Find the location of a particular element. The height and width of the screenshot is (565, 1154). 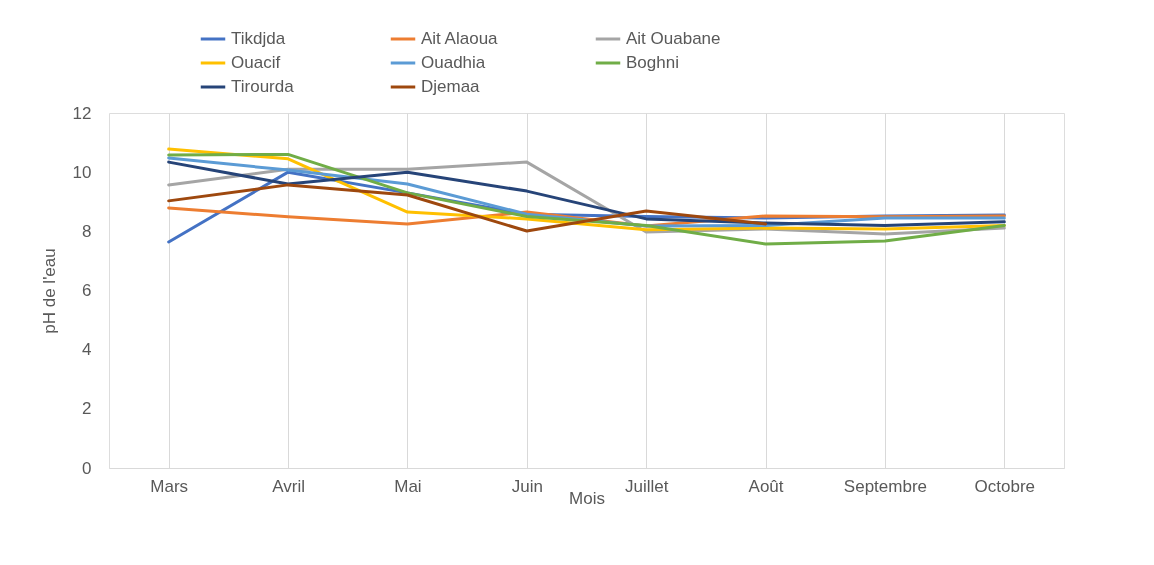

x-tick-label: Avril is located at coordinates (288, 486).